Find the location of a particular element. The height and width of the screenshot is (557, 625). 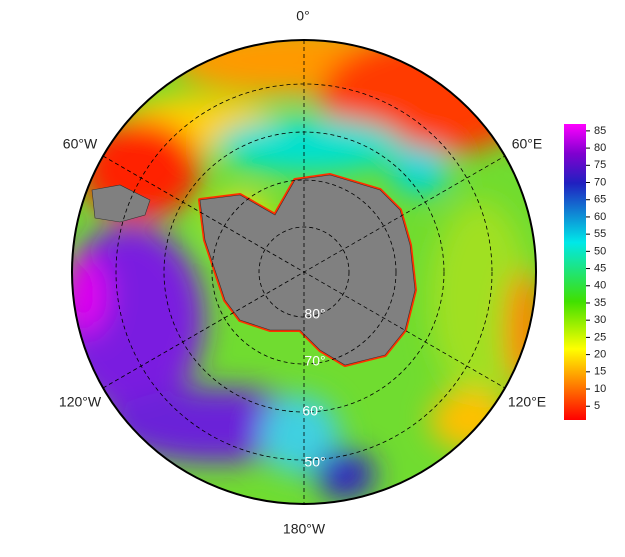

colorbar-tick-label: 40 is located at coordinates (600, 286).